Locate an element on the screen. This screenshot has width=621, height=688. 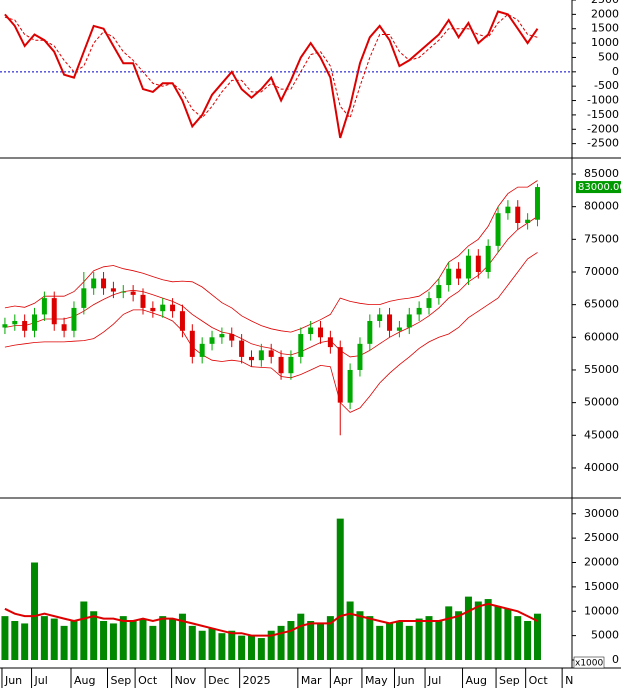
x-tick-label: 2025 is located at coordinates (257, 680).